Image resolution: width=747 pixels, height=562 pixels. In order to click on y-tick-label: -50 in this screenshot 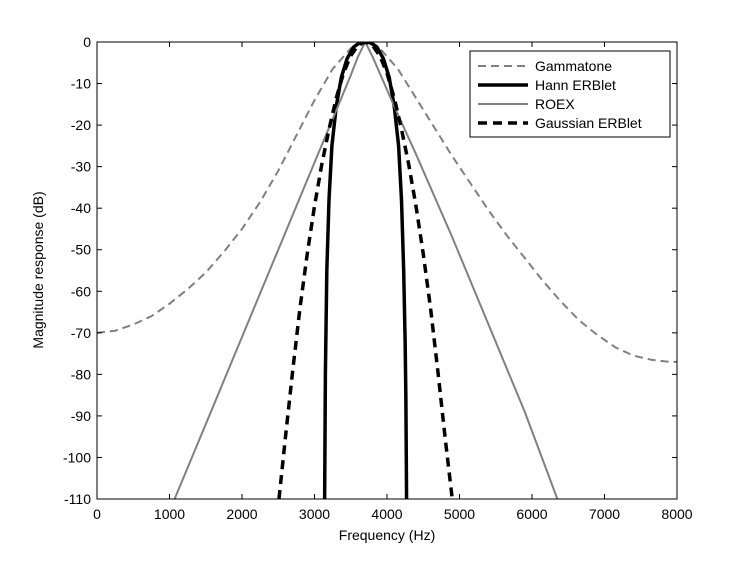, I will do `click(81, 250)`.